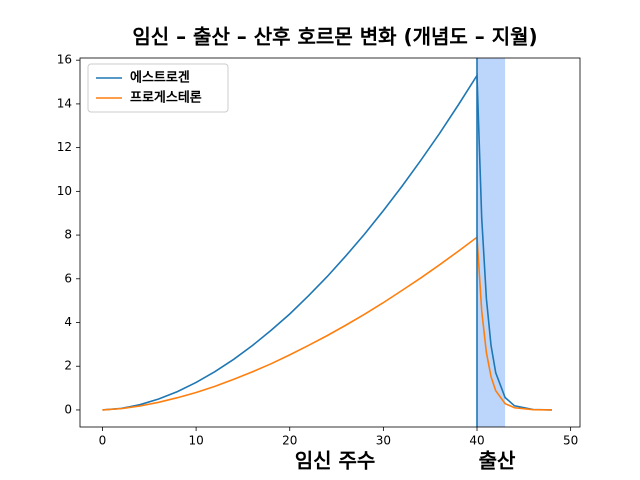  What do you see at coordinates (160, 78) in the screenshot?
I see `legend-label: 에스트로겐` at bounding box center [160, 78].